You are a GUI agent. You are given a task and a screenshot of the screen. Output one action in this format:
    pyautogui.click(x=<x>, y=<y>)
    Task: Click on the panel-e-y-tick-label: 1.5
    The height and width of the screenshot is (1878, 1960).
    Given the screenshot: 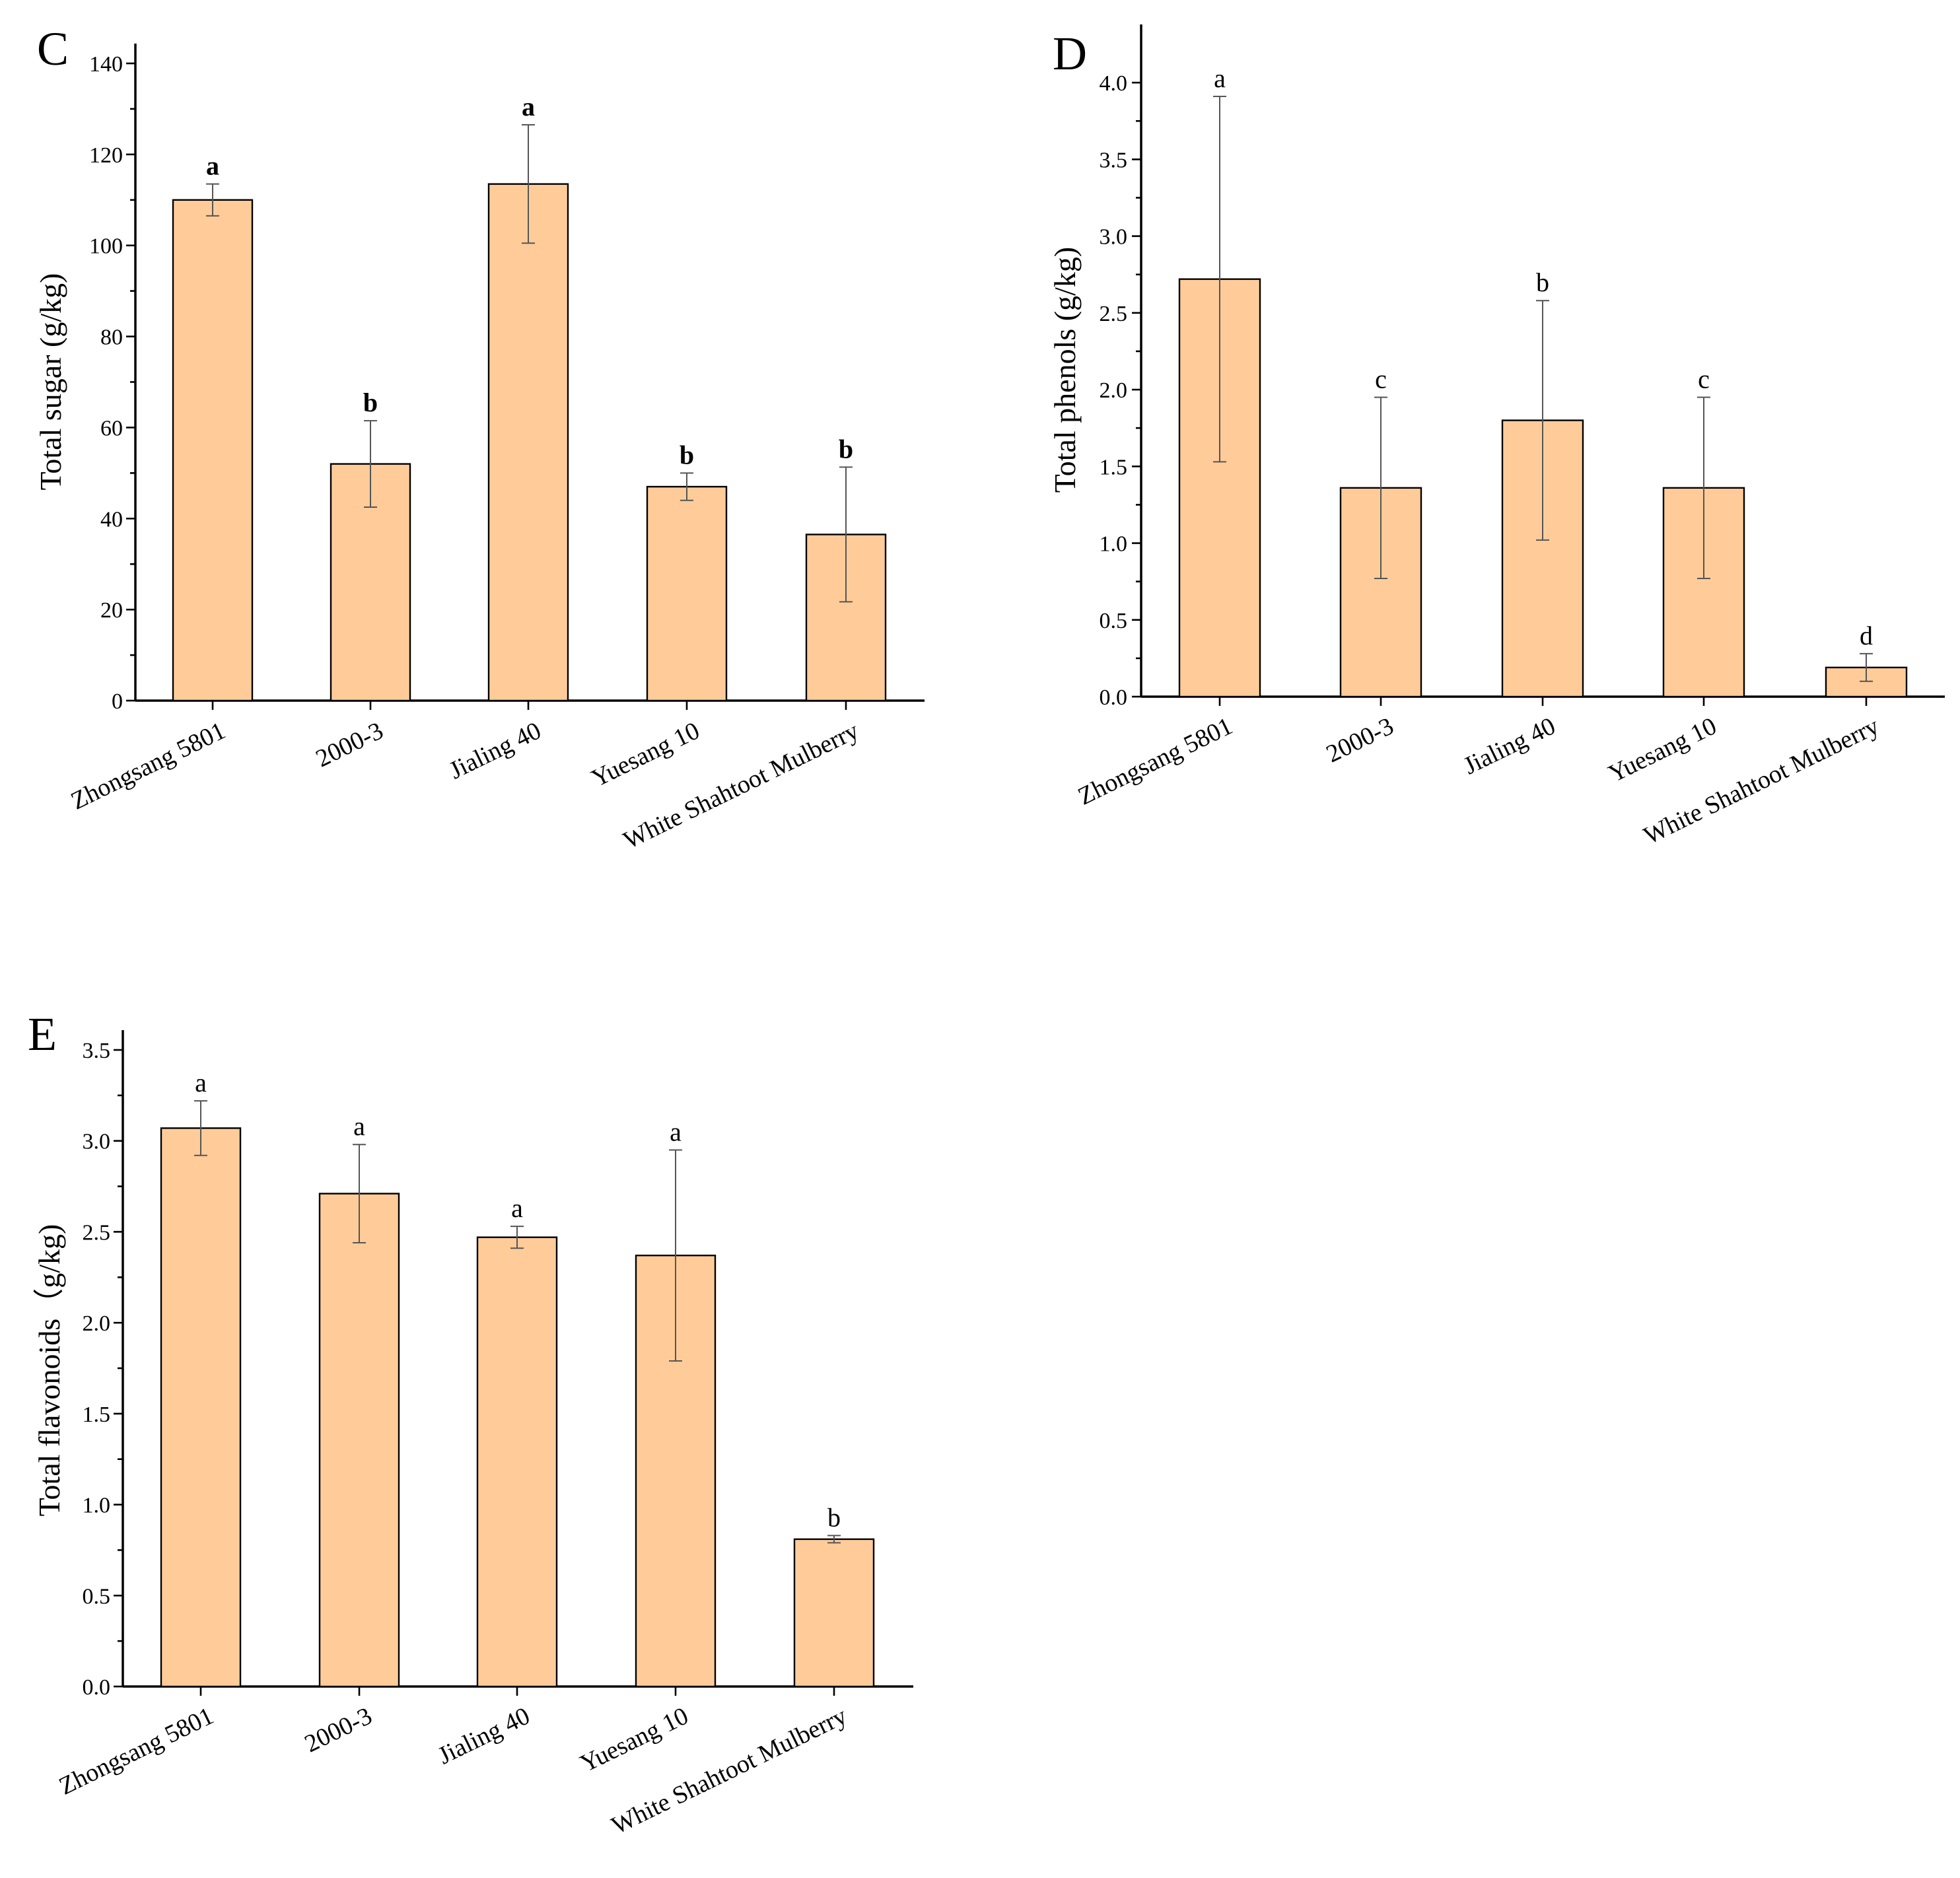 What is the action you would take?
    pyautogui.click(x=97, y=1415)
    